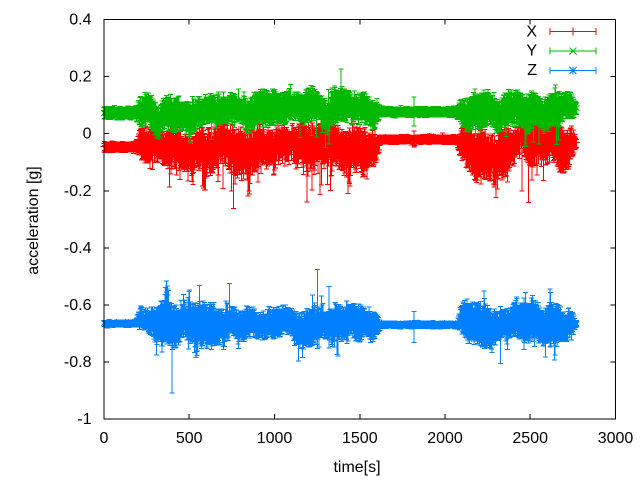 This screenshot has height=480, width=640. Describe the element at coordinates (80, 77) in the screenshot. I see `svg-text: 0.2` at that location.